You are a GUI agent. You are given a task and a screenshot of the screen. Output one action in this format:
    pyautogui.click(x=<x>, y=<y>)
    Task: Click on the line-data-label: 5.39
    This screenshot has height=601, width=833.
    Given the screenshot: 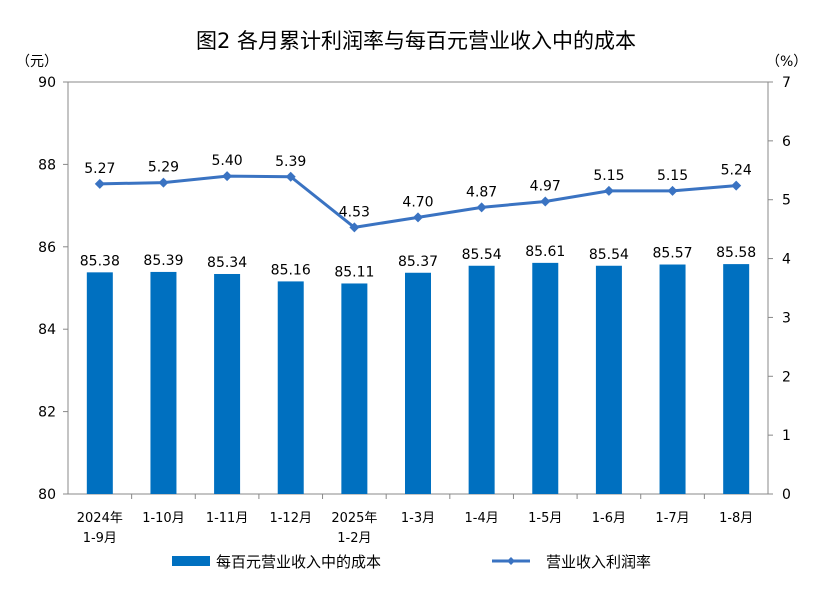 What is the action you would take?
    pyautogui.click(x=290, y=162)
    